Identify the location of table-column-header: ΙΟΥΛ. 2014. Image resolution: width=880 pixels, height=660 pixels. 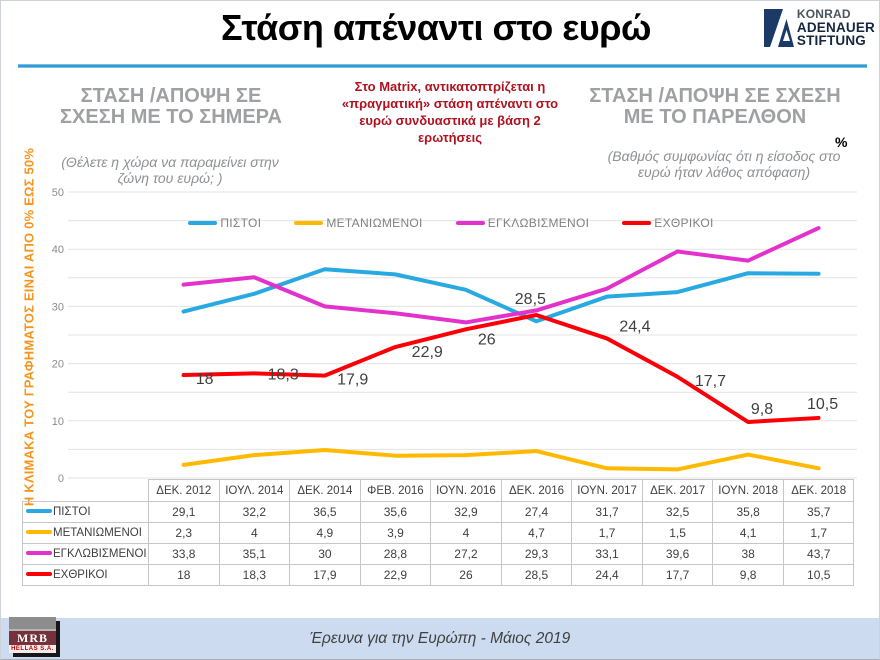
(254, 490).